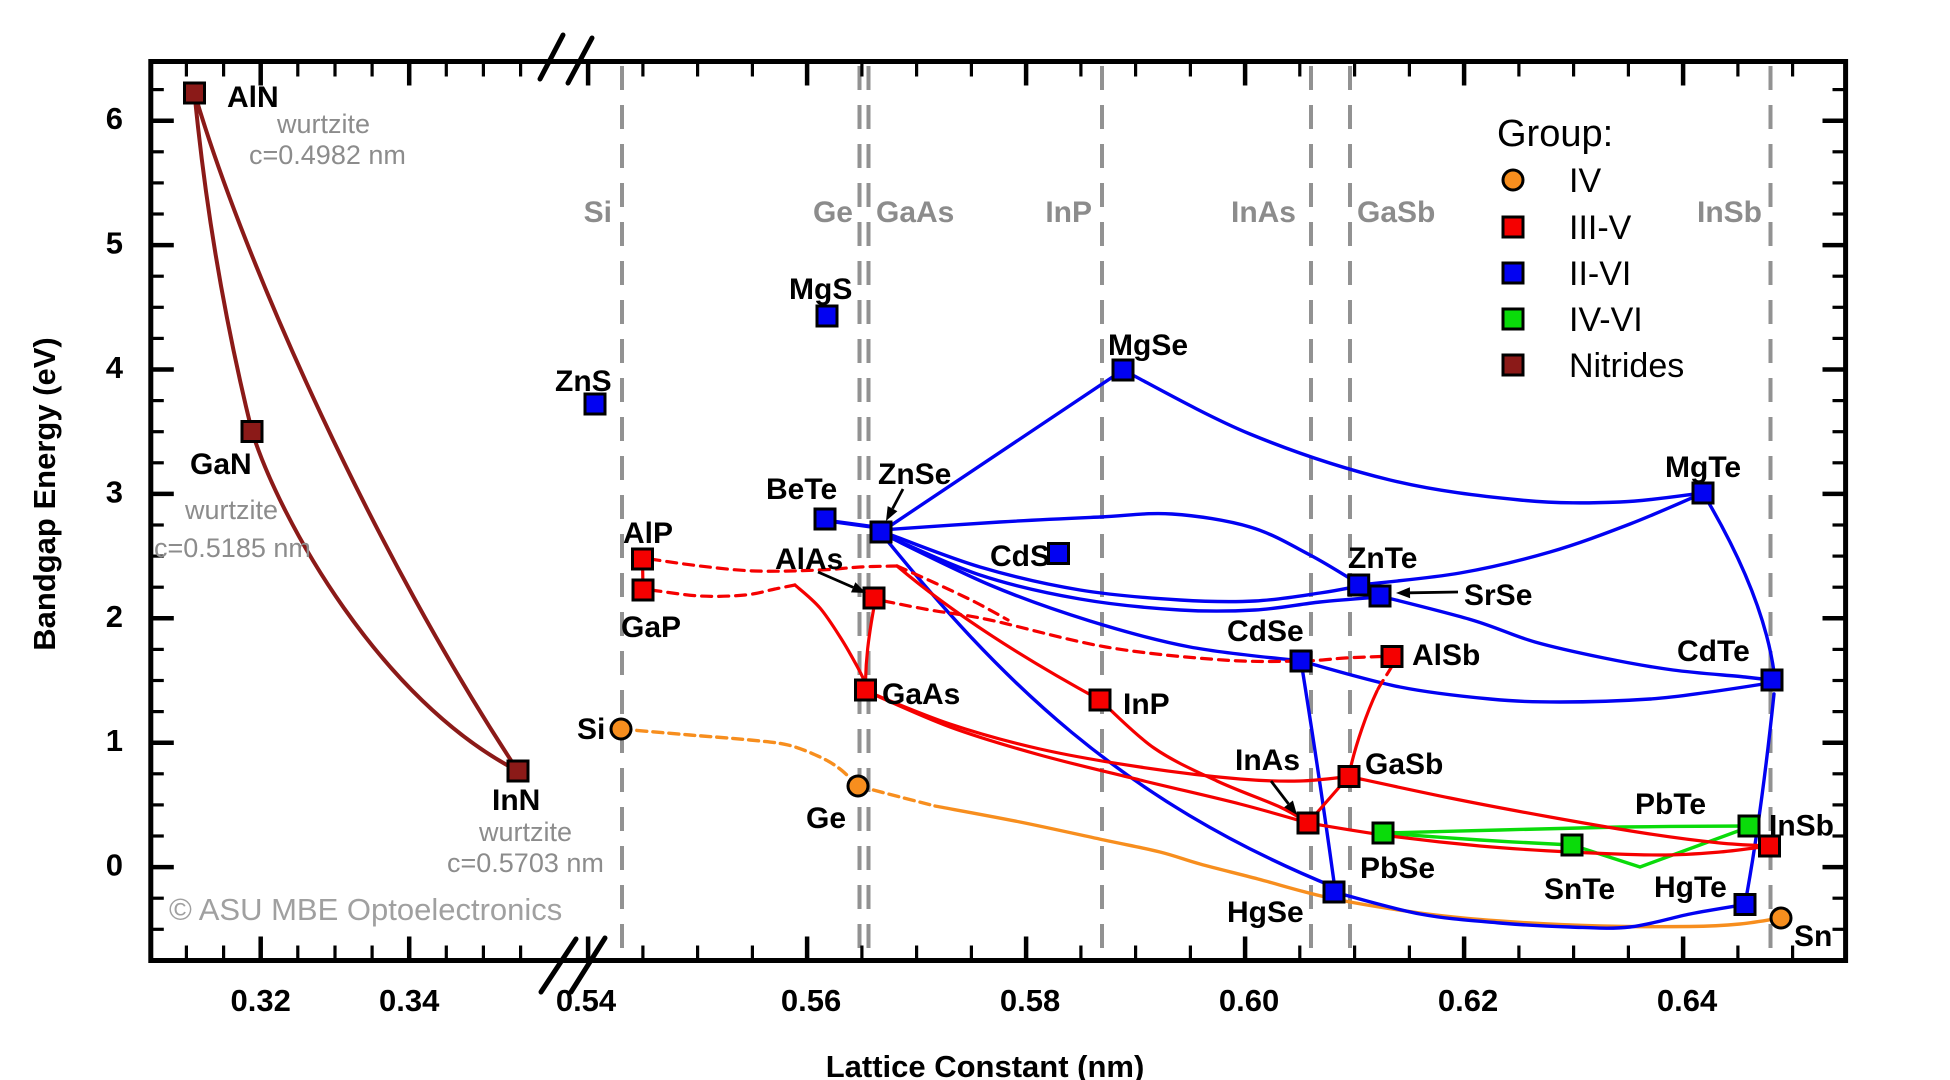 The height and width of the screenshot is (1080, 1950). What do you see at coordinates (1148, 345) in the screenshot?
I see `svg-text: MgSe` at bounding box center [1148, 345].